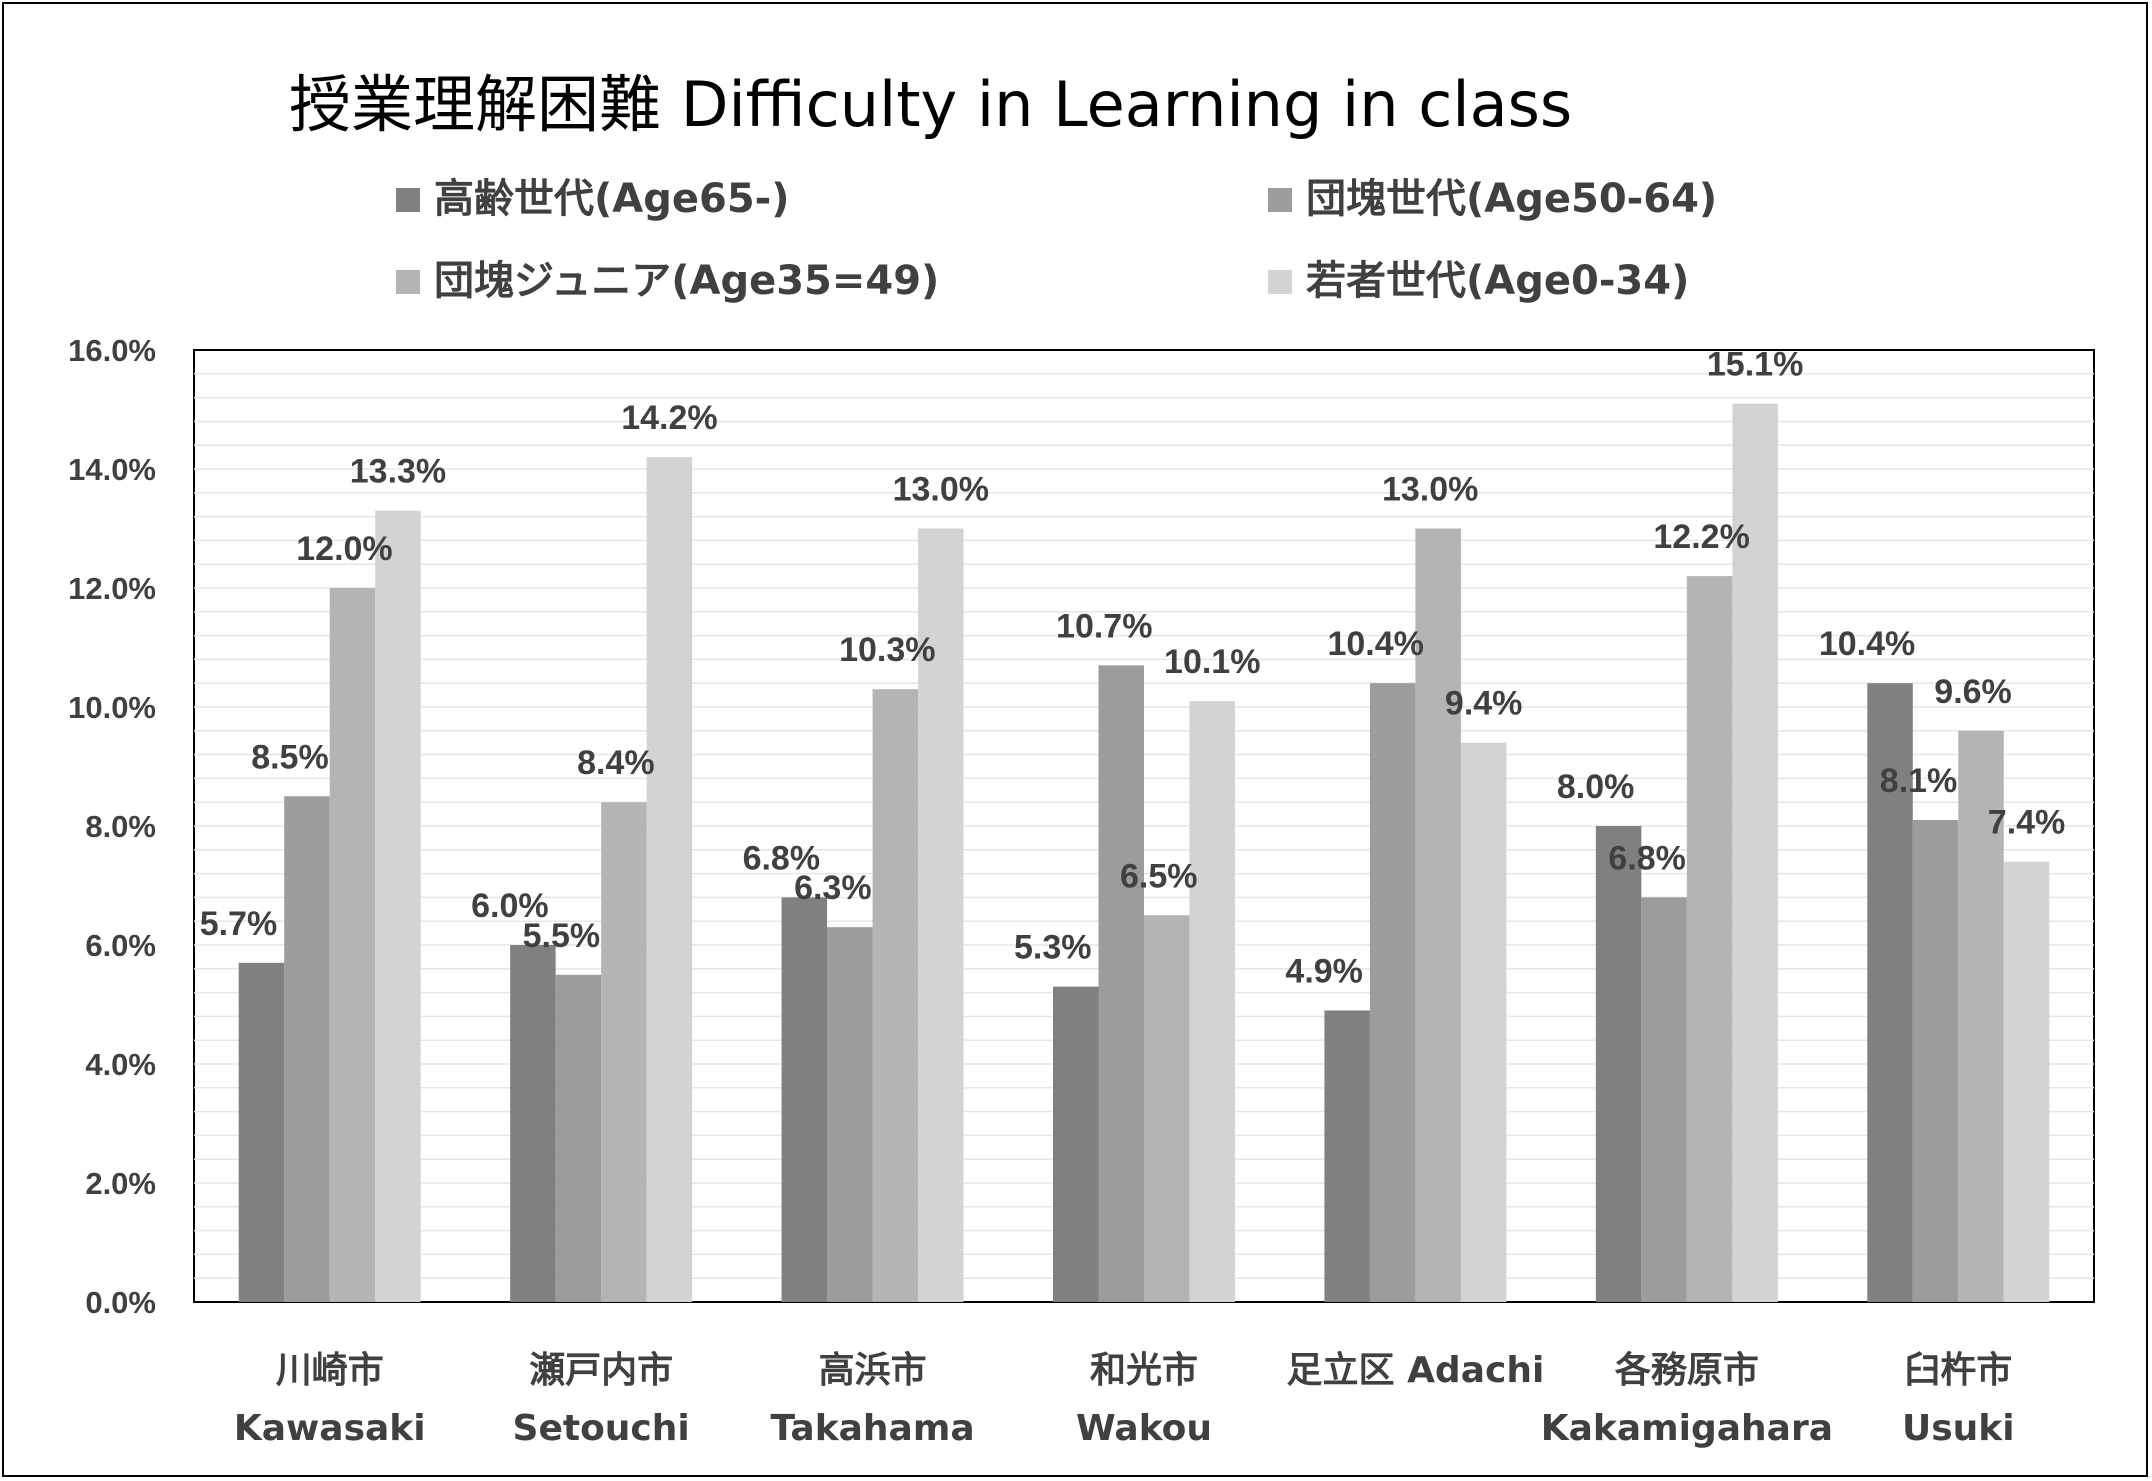 The height and width of the screenshot is (1481, 2152). What do you see at coordinates (669, 418) in the screenshot?
I see `data-label: 14.2%` at bounding box center [669, 418].